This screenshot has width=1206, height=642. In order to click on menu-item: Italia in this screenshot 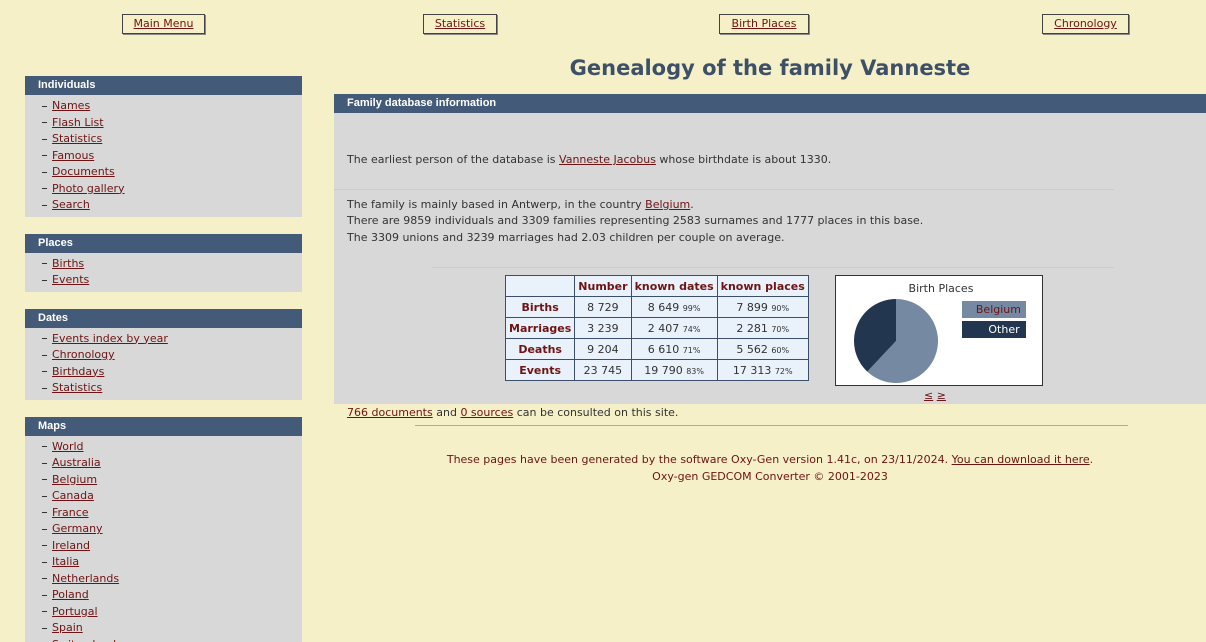, I will do `click(172, 562)`.